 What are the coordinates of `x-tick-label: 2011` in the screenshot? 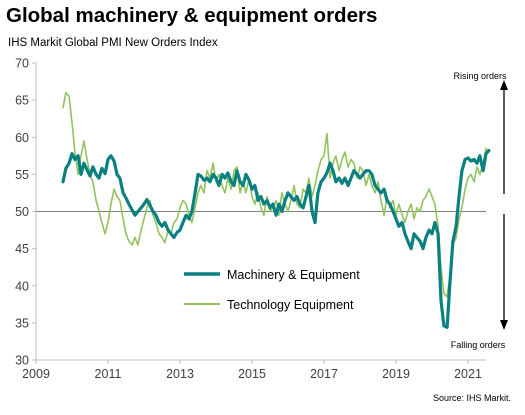 It's located at (108, 374).